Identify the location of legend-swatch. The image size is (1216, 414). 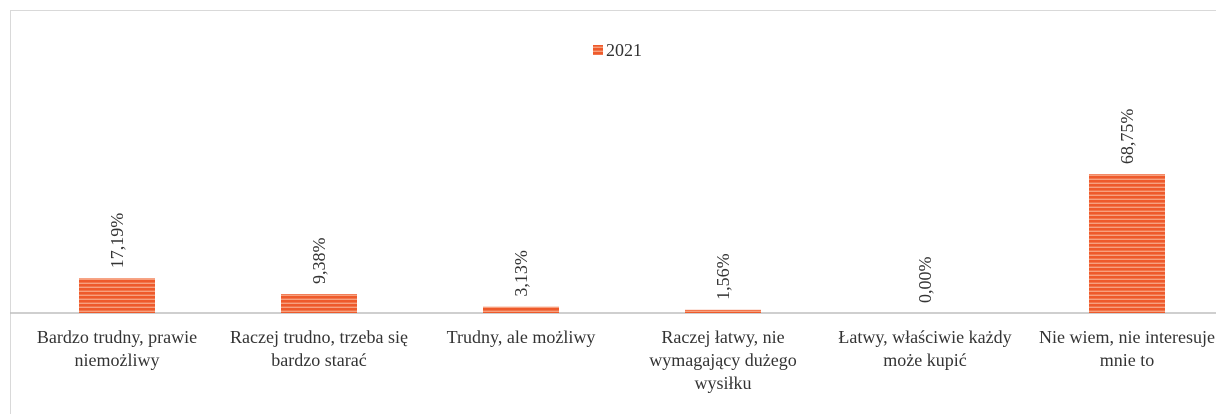
(598, 50).